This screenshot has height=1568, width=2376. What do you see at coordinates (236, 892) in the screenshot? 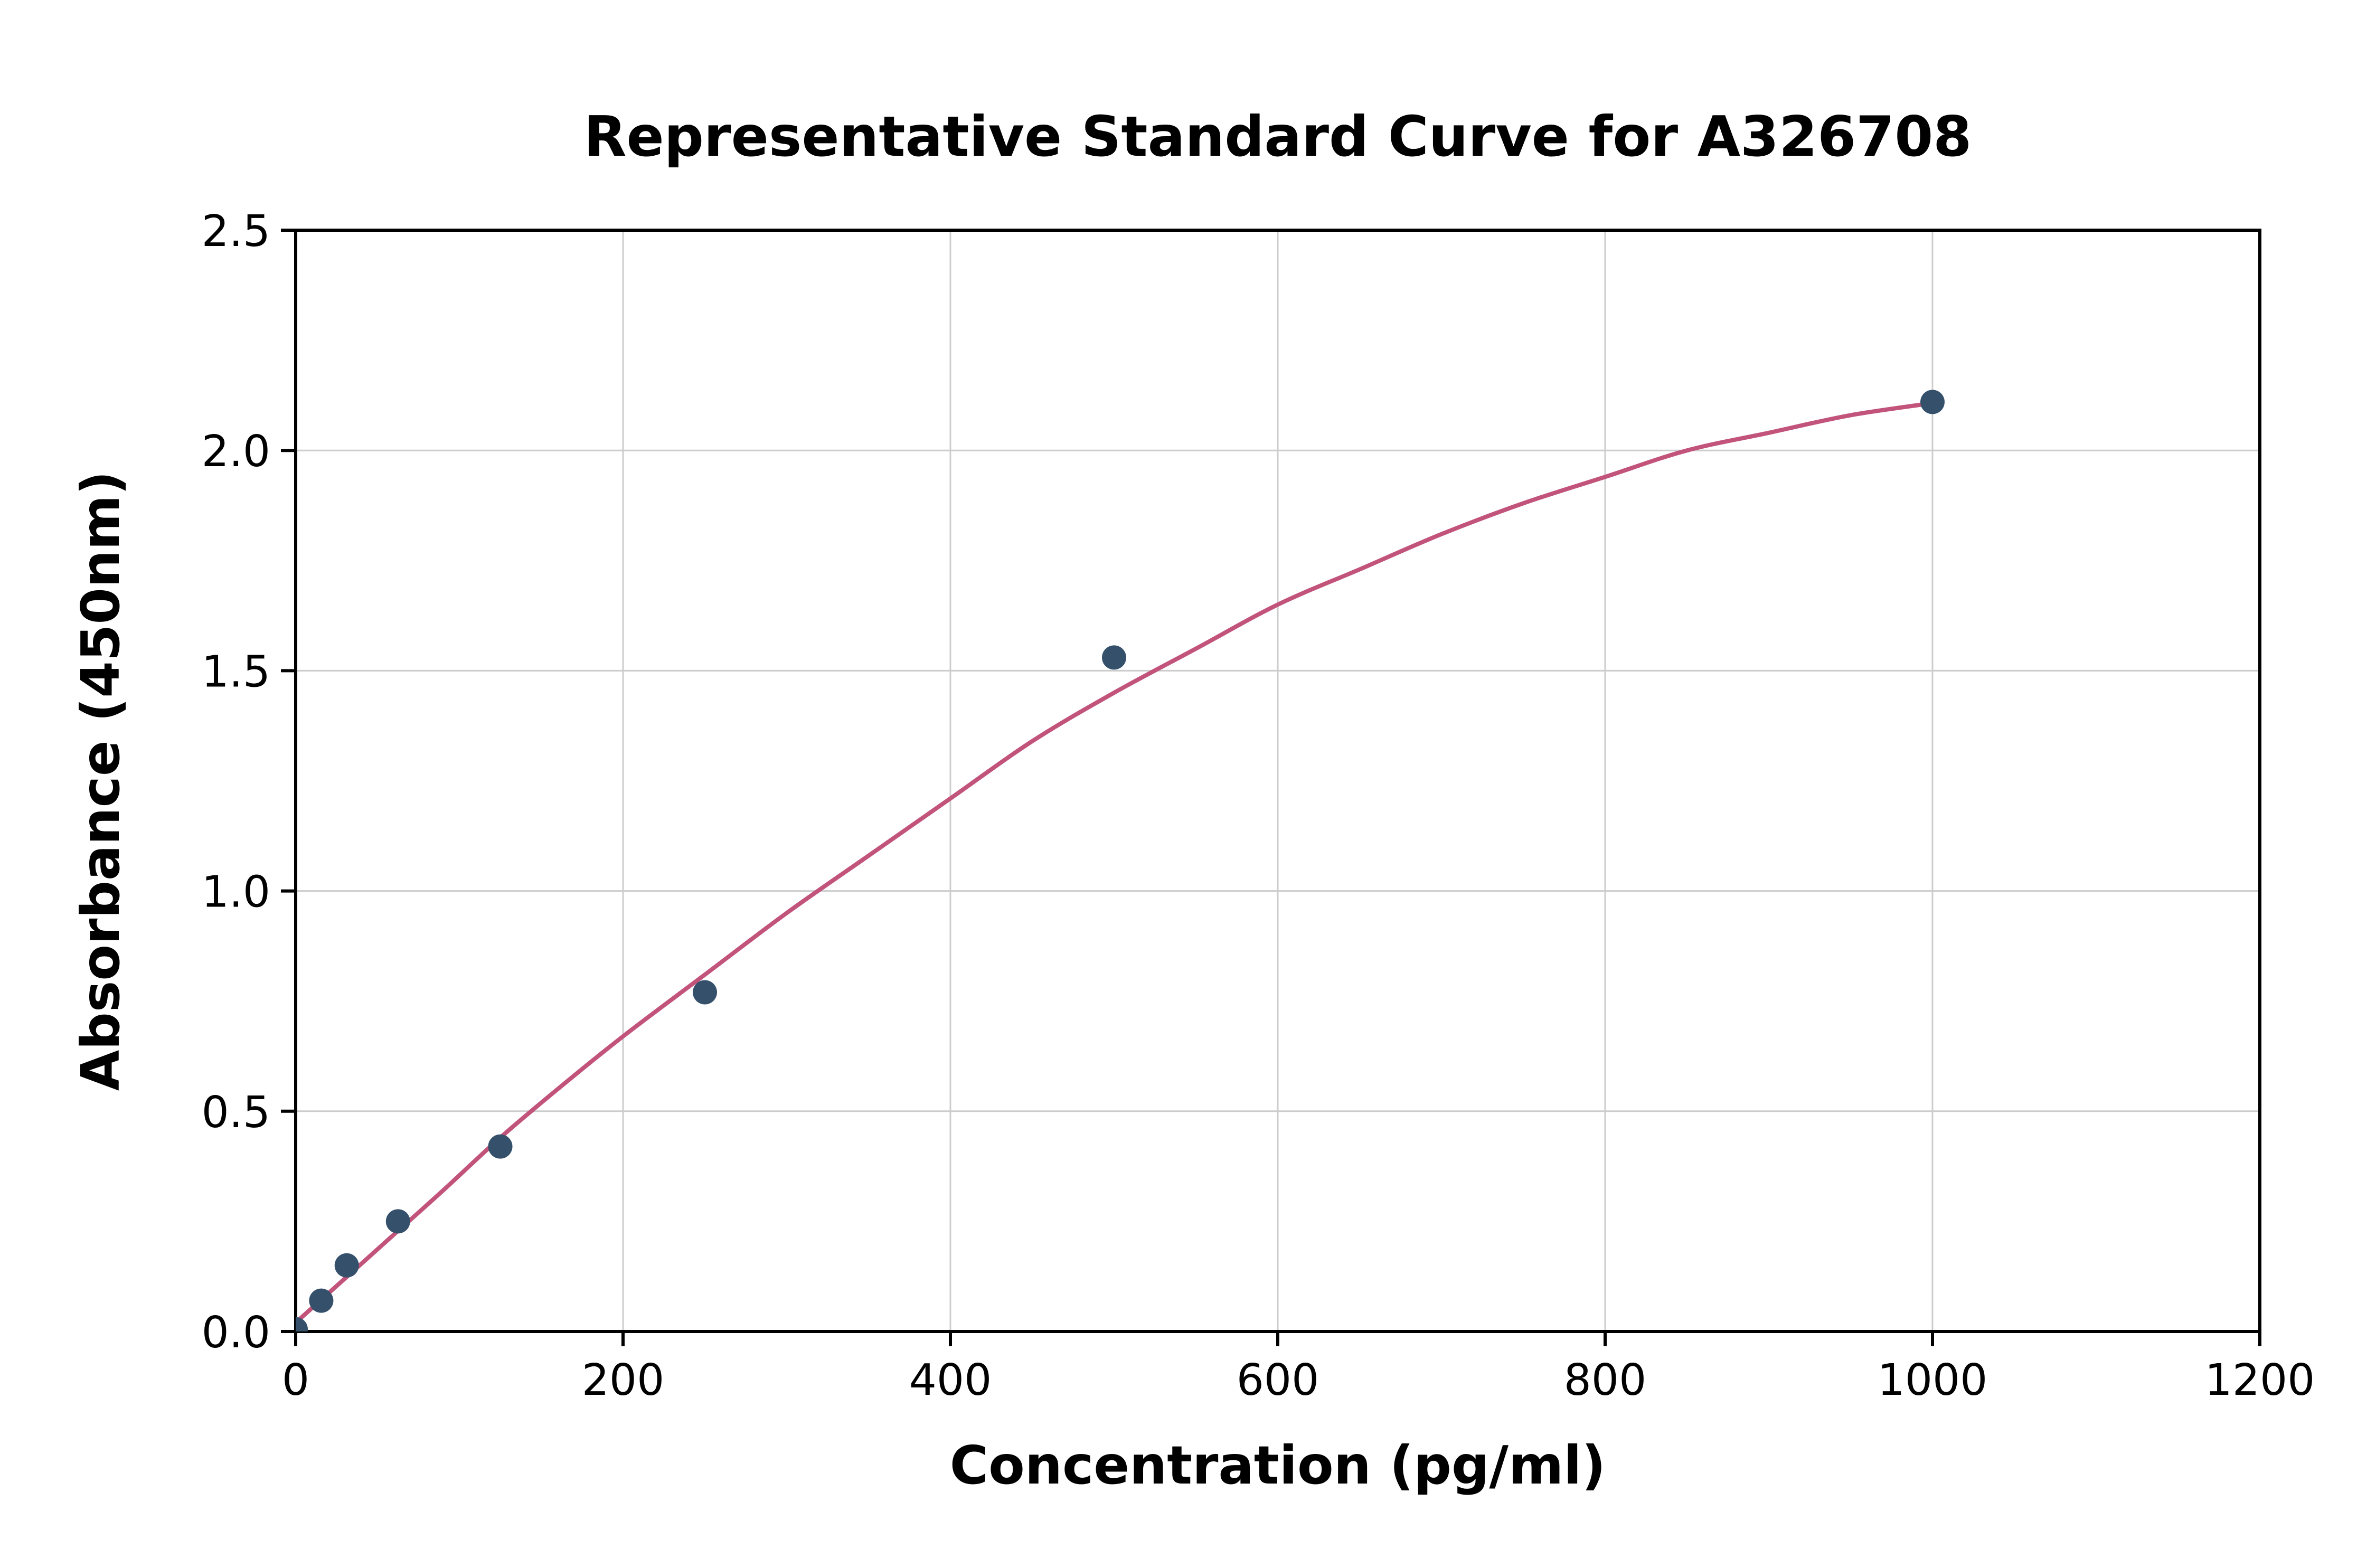
I see `y-tick-label: 1.0` at bounding box center [236, 892].